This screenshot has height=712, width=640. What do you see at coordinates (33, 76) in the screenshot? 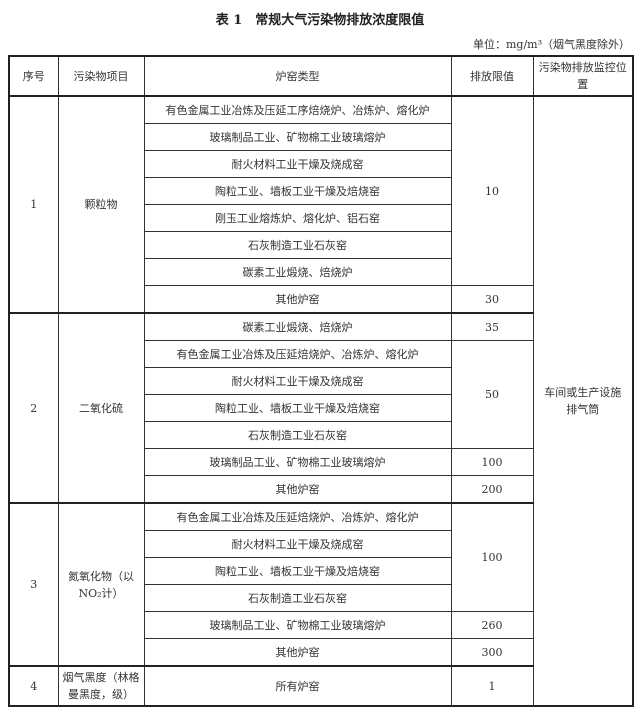
I see `header-no: 序号` at bounding box center [33, 76].